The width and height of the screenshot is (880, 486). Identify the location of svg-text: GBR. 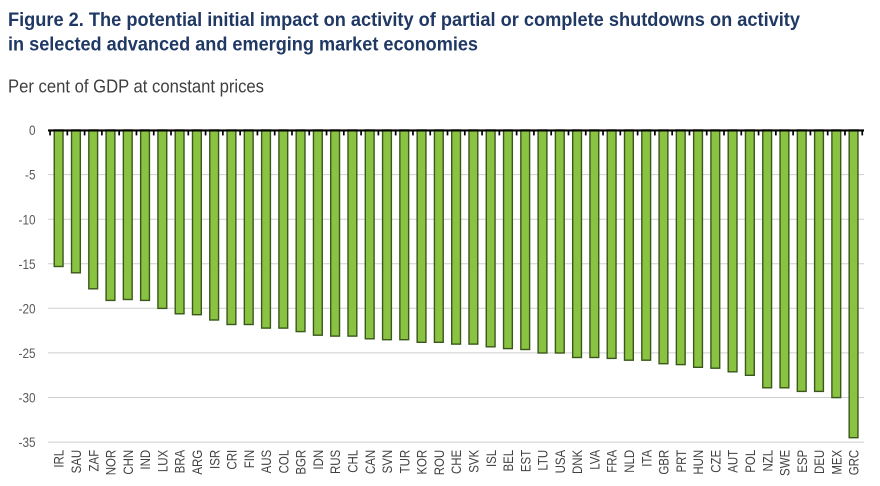
(663, 462).